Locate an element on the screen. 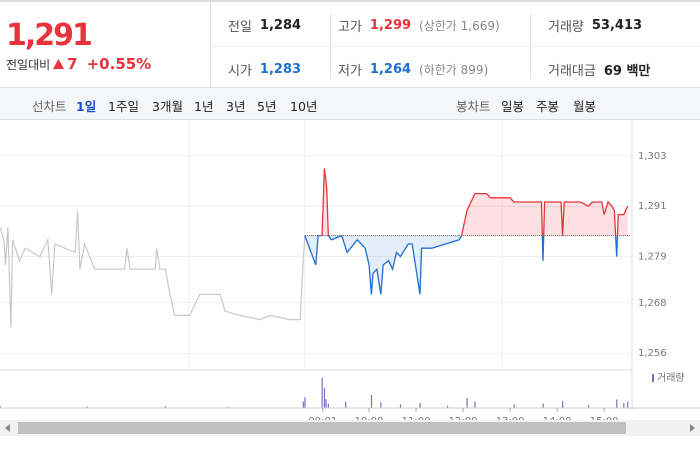 Image resolution: width=700 pixels, height=450 pixels. stat-value: 1,284 is located at coordinates (280, 25).